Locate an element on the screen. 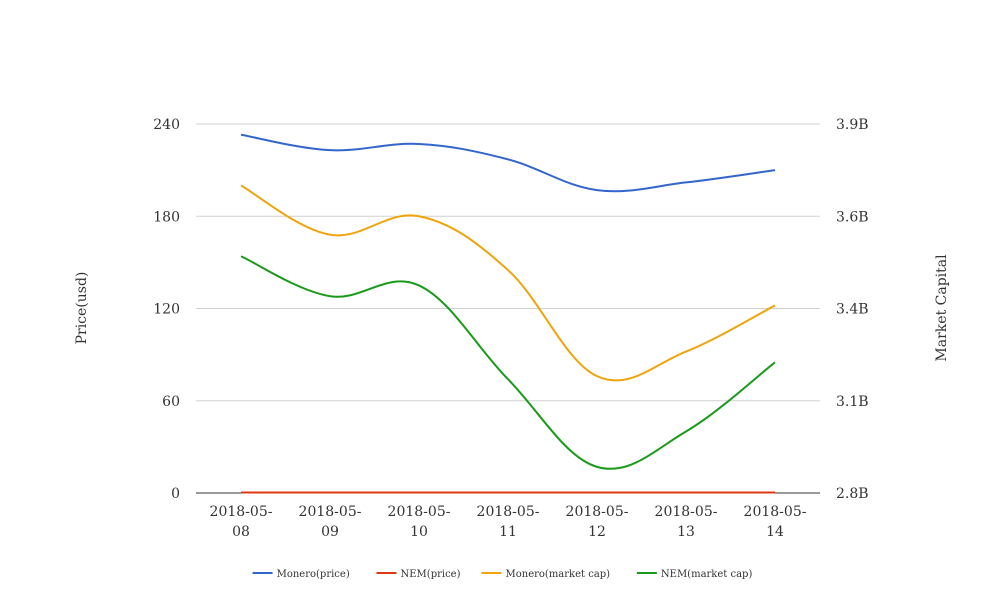 The height and width of the screenshot is (616, 1008). x-tick-label: 2018-05-09 is located at coordinates (330, 522).